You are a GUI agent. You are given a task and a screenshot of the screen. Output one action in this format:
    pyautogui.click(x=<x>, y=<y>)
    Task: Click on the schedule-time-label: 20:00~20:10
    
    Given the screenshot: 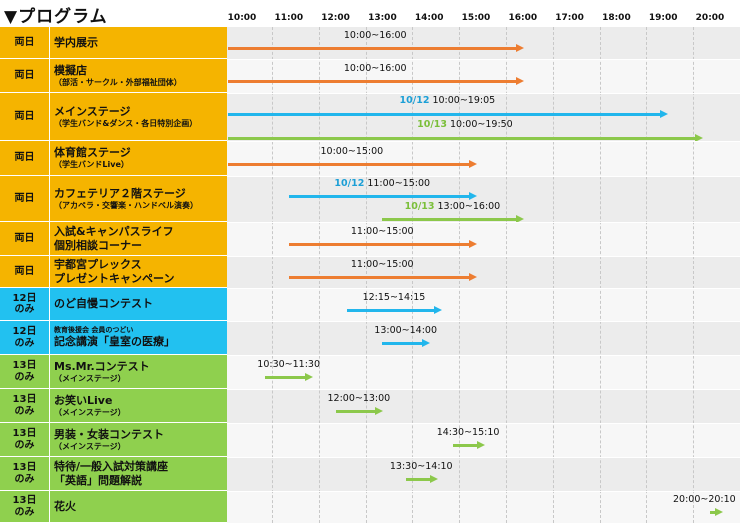 What is the action you would take?
    pyautogui.click(x=704, y=499)
    